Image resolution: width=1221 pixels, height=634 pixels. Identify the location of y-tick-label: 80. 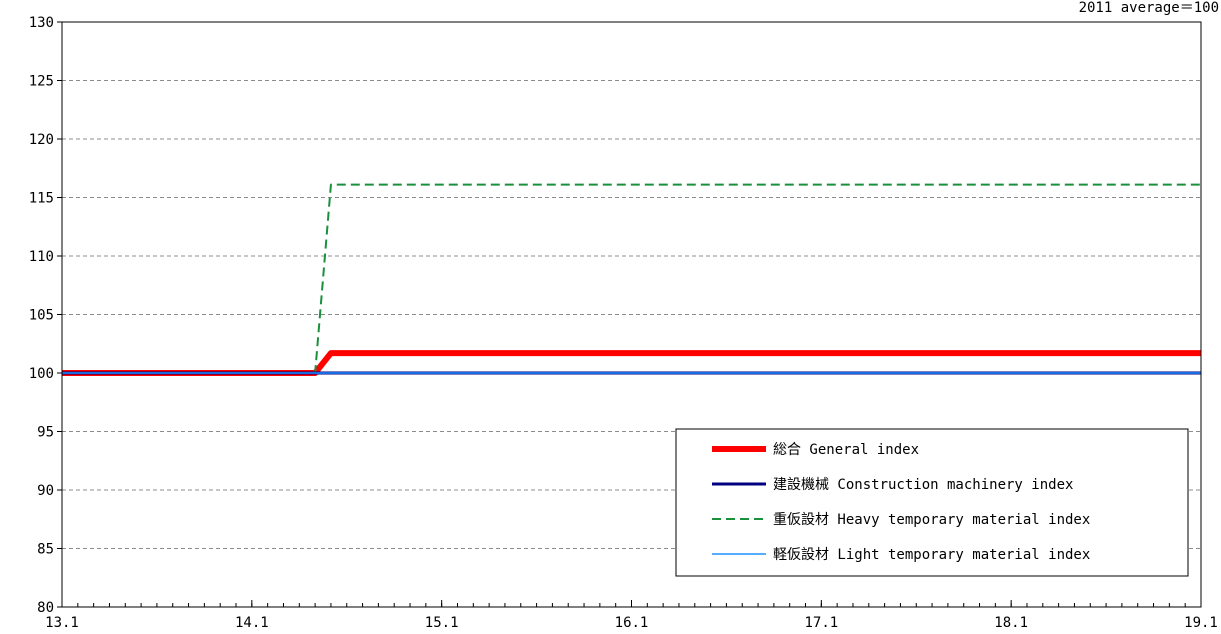
(45, 608).